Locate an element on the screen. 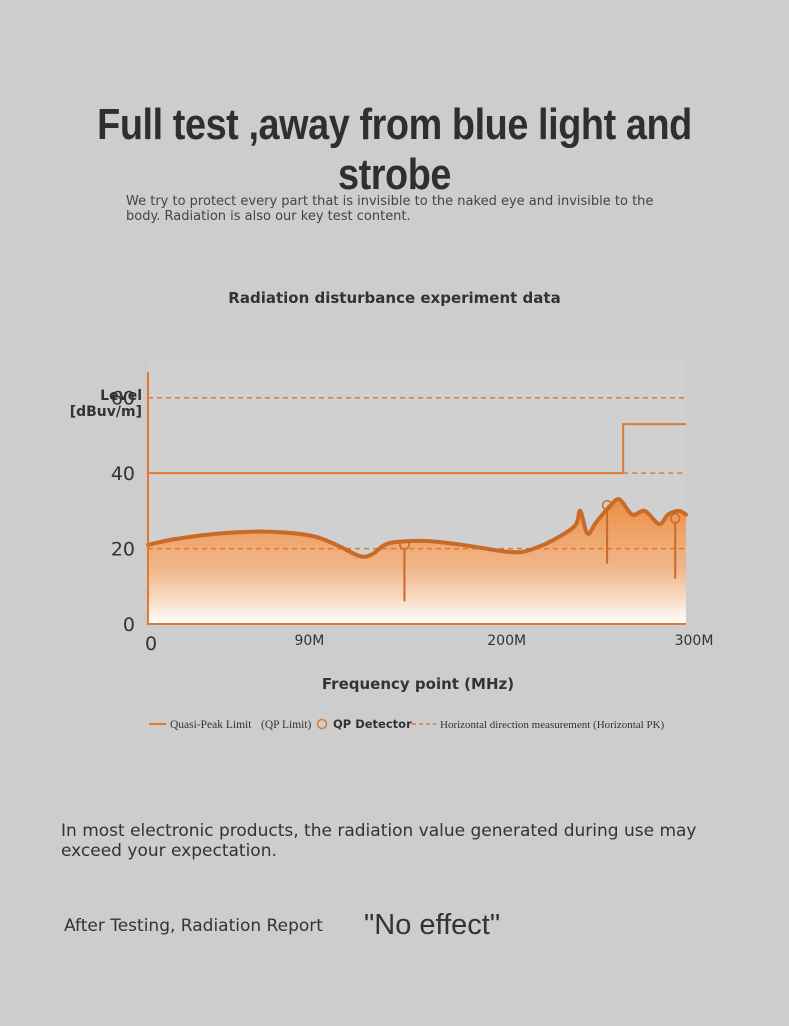  y-axis-label-line2: [dBuv/m] is located at coordinates (106, 412).